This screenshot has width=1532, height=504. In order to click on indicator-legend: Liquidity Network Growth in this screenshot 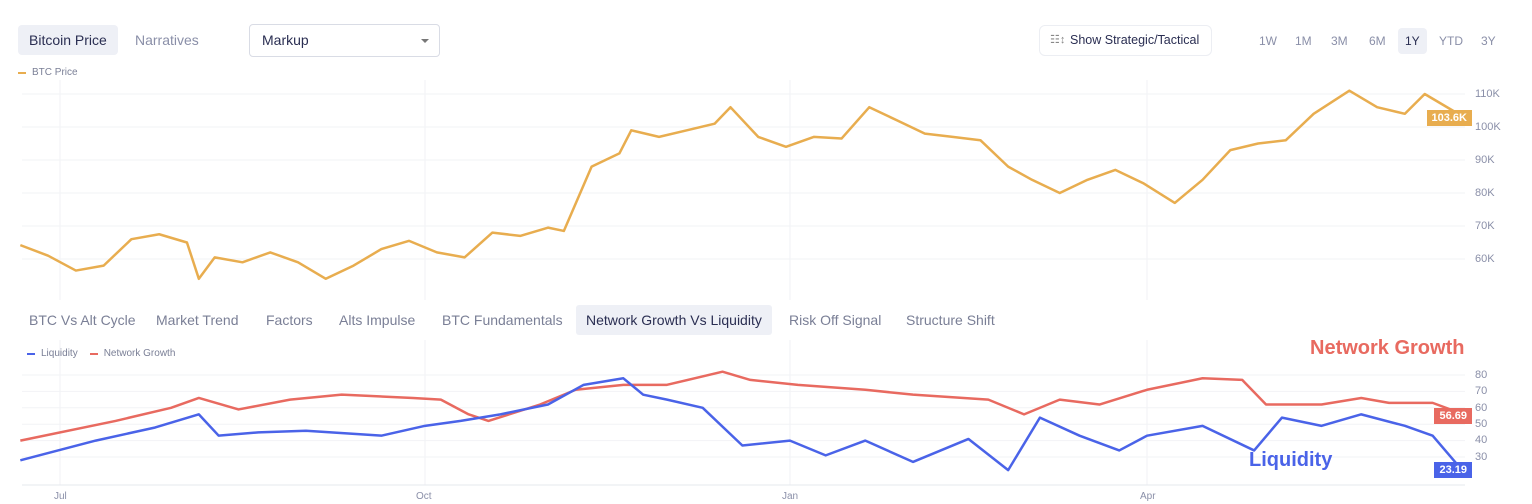, I will do `click(101, 353)`.